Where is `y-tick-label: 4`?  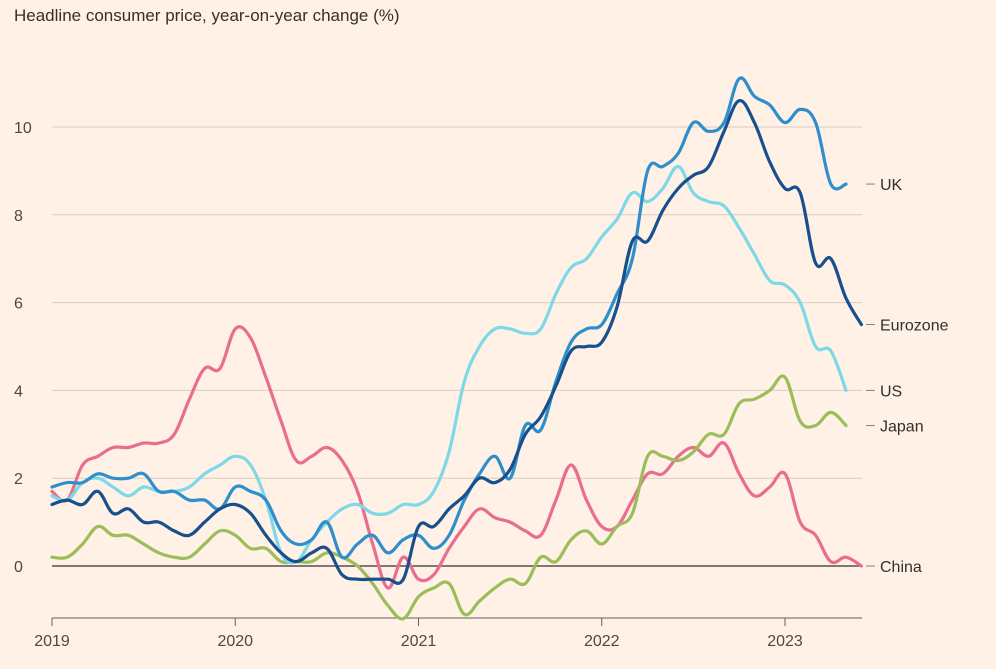 y-tick-label: 4 is located at coordinates (18, 391).